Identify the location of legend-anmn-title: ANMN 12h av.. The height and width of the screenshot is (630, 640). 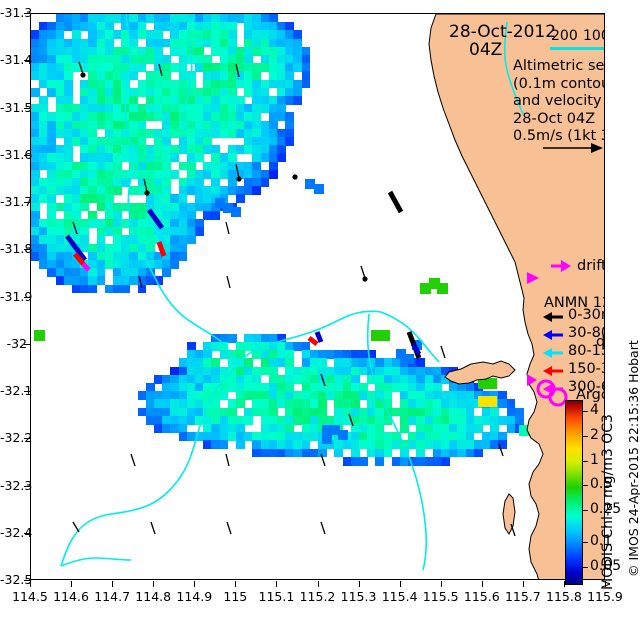
(574, 303).